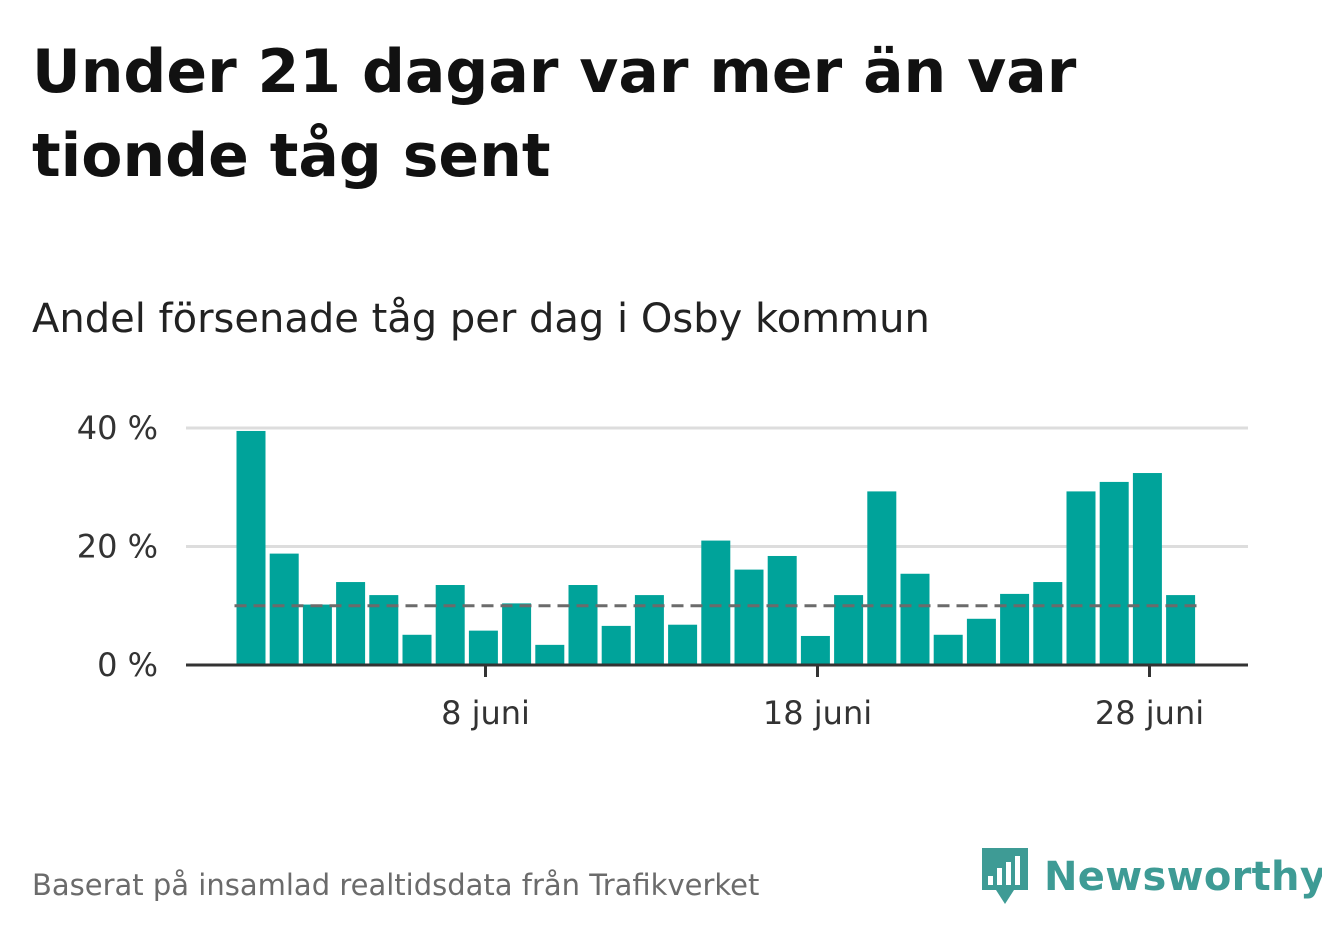 Image resolution: width=1322 pixels, height=939 pixels. What do you see at coordinates (1005, 876) in the screenshot?
I see `newsworthy-logo-icon` at bounding box center [1005, 876].